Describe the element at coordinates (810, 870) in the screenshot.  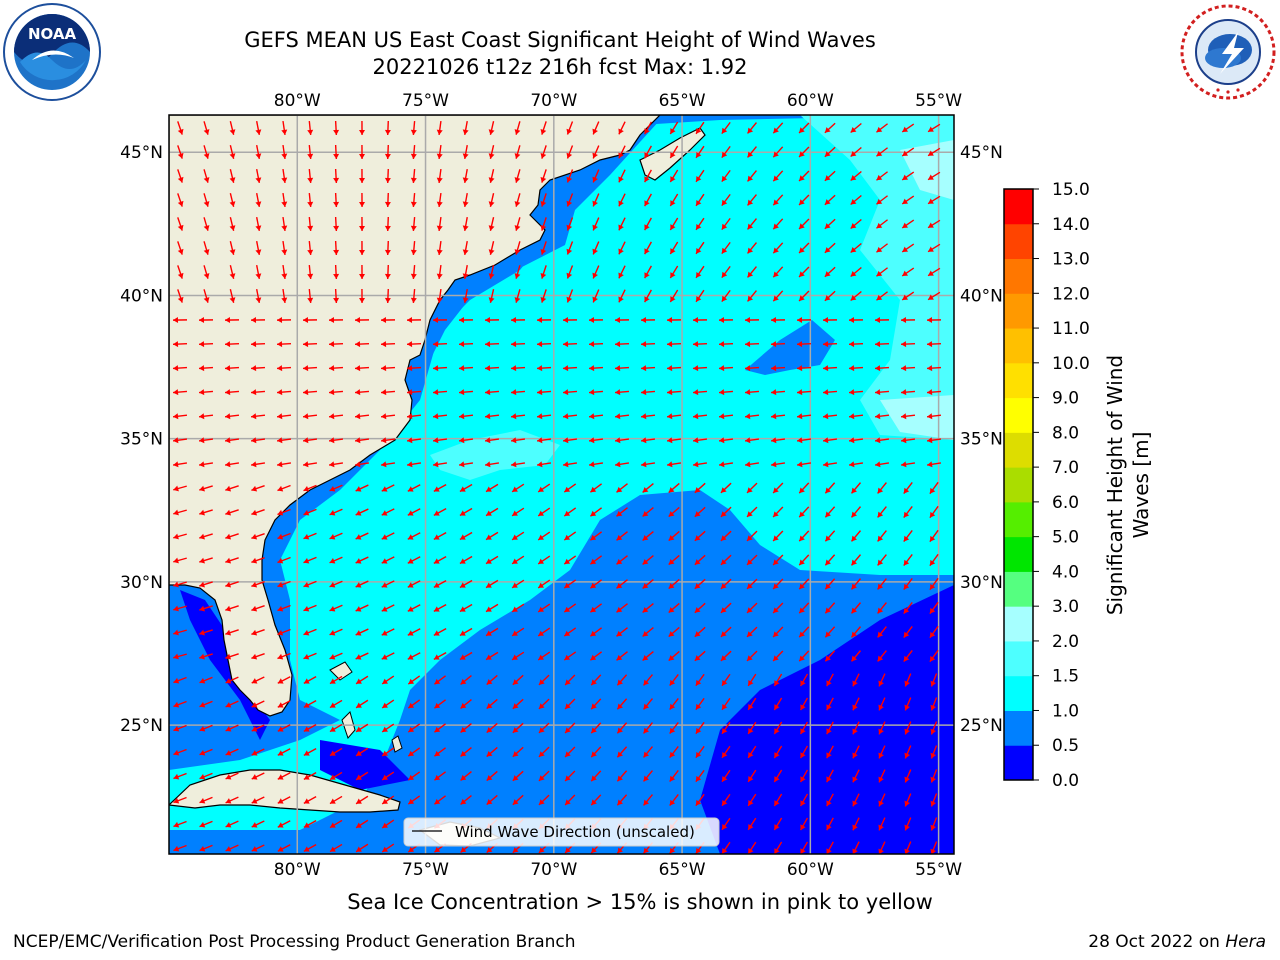
I see `lon-tick-bottom: 60°W` at that location.